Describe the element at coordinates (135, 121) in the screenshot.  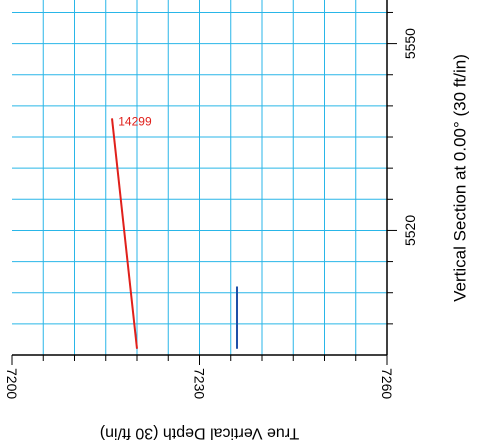
I see `well-label: 14299` at that location.